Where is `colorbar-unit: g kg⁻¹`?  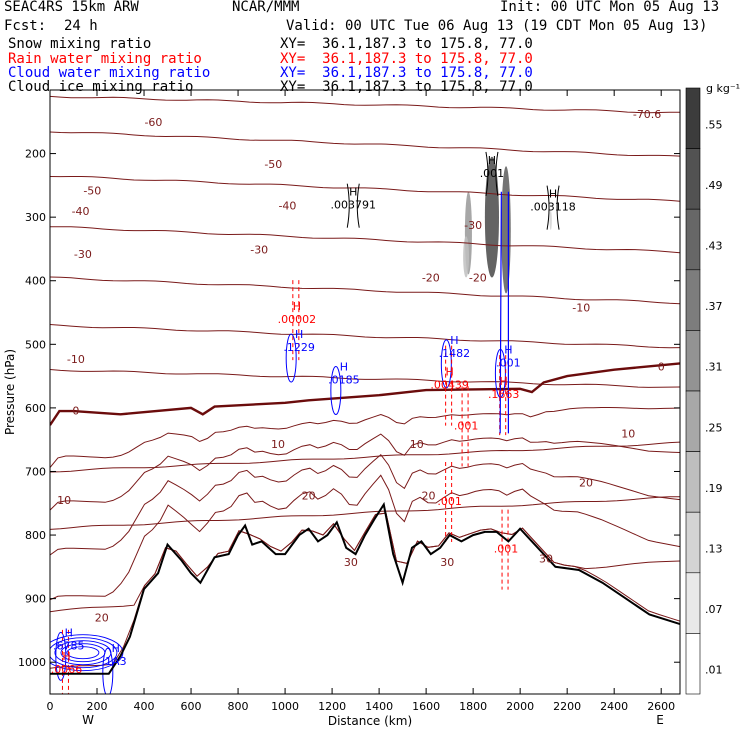
colorbar-unit: g kg⁻¹ is located at coordinates (723, 88).